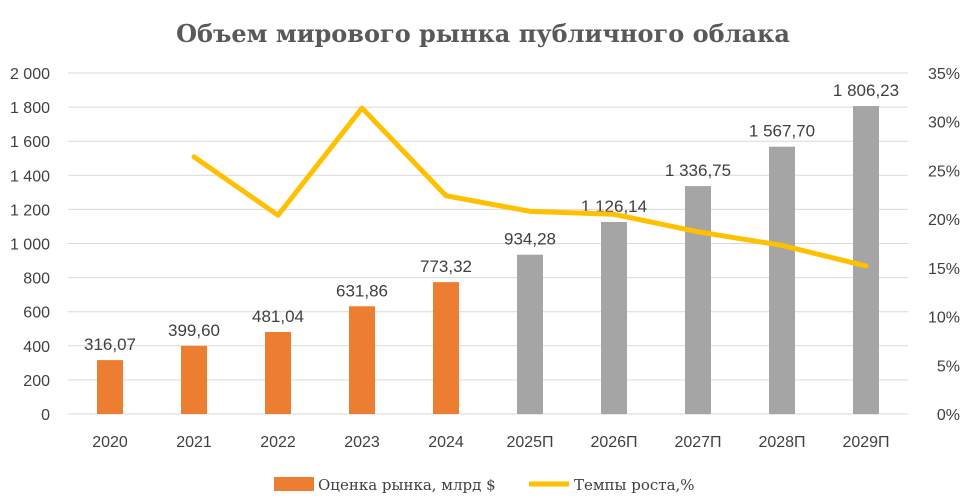  What do you see at coordinates (45, 415) in the screenshot?
I see `left-axis-tick-label: 0` at bounding box center [45, 415].